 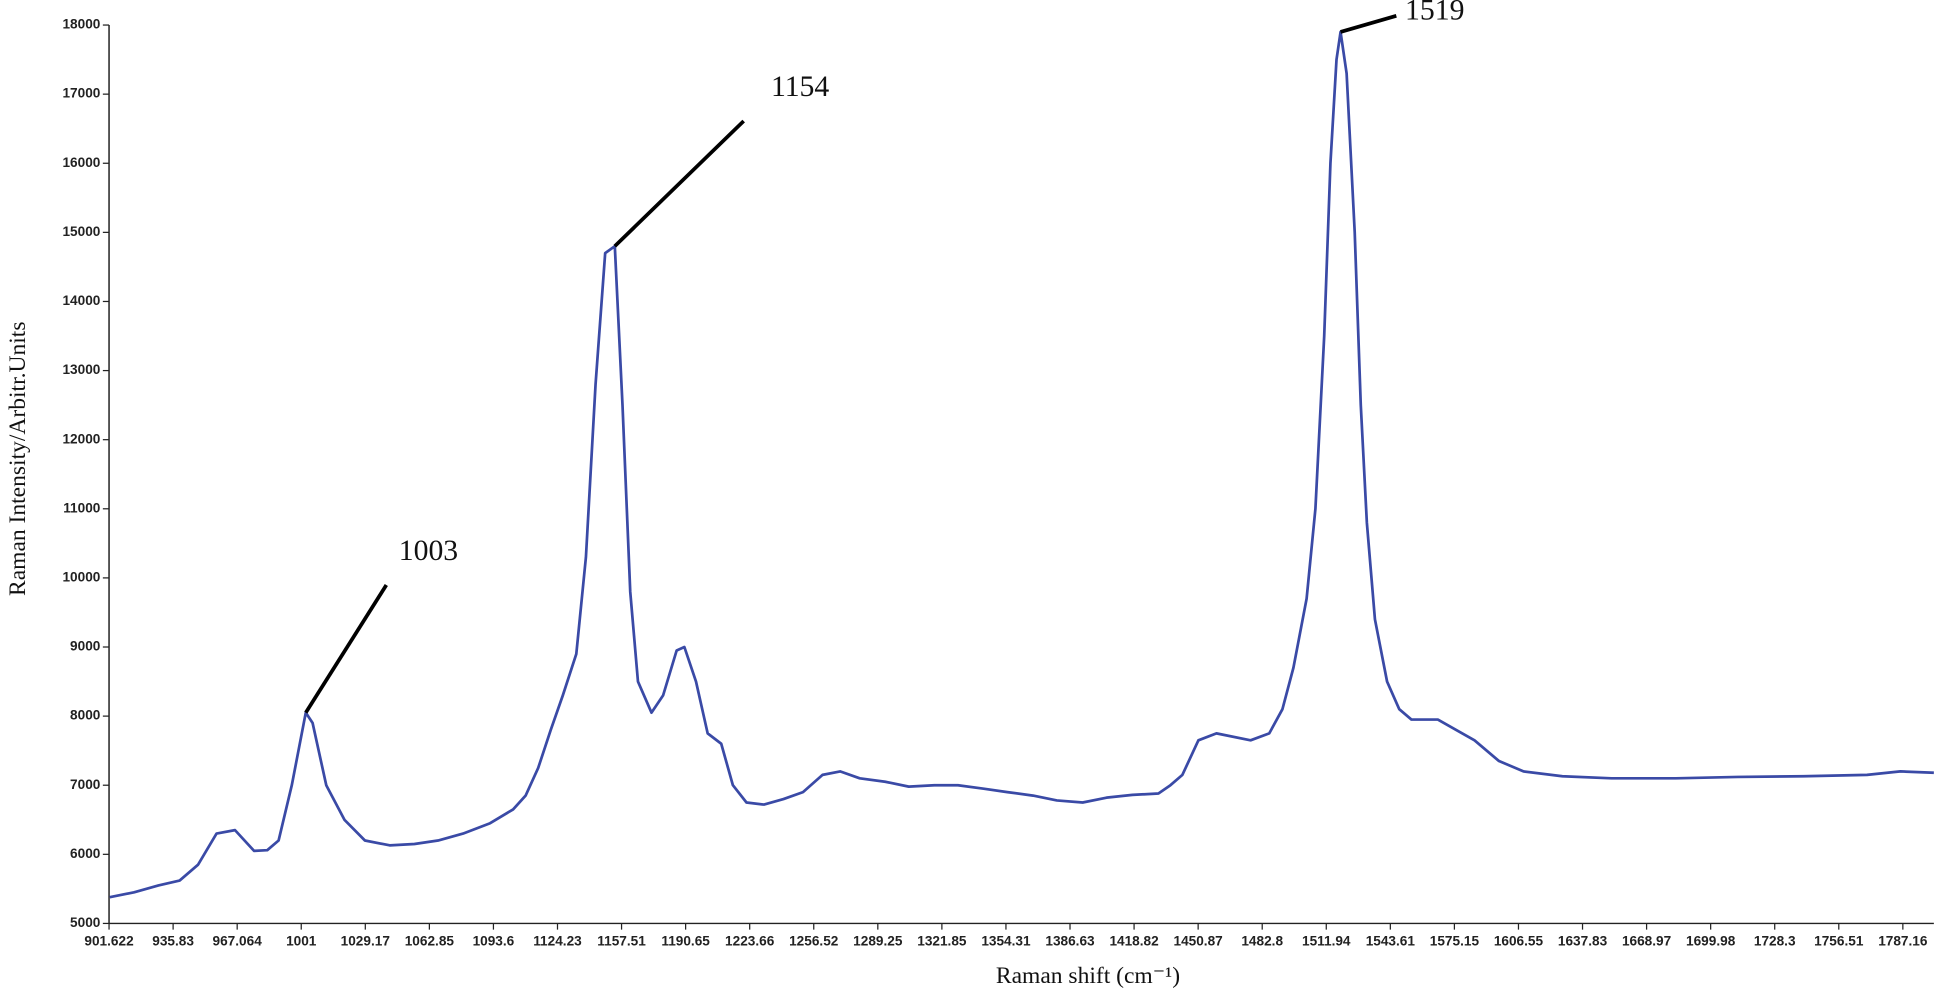 What do you see at coordinates (557, 941) in the screenshot?
I see `x-tick-label: 1124.23` at bounding box center [557, 941].